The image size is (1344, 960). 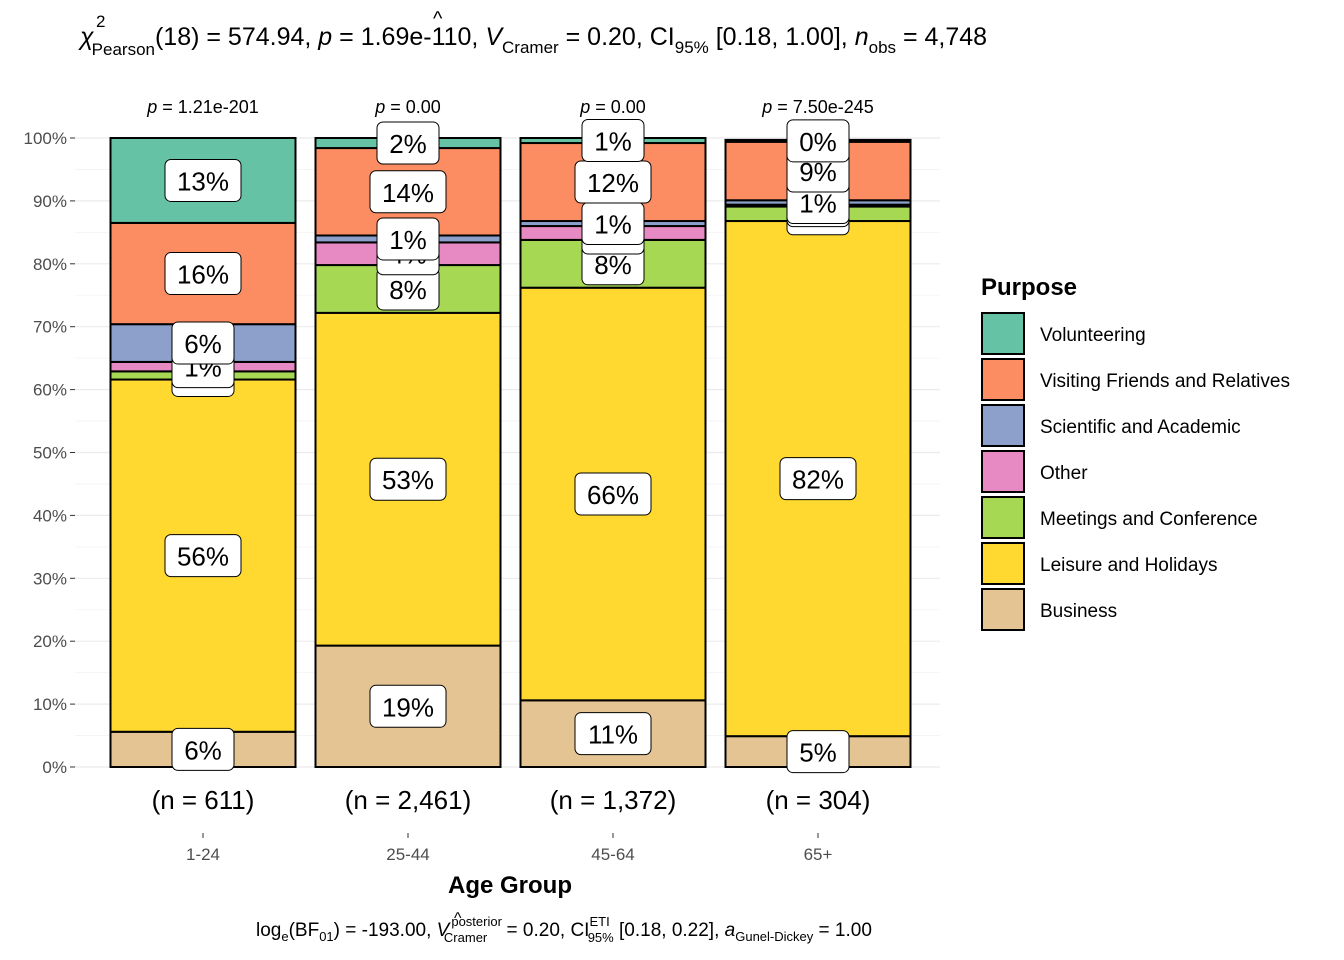 I want to click on y-axis: 0% 10% 20% 30% 40% 50% 60% 70% 80% 90% 100%, so click(x=49, y=453).